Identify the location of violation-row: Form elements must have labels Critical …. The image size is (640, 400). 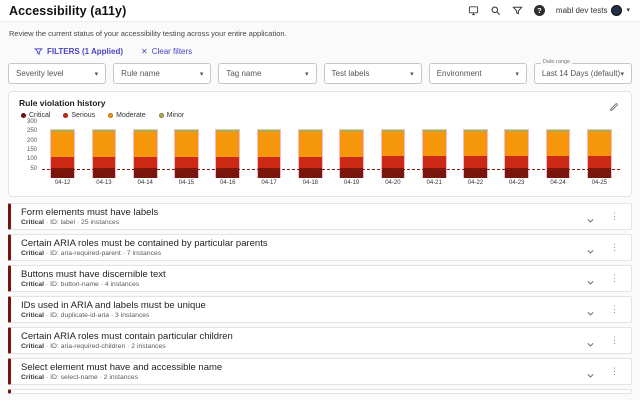
(320, 216).